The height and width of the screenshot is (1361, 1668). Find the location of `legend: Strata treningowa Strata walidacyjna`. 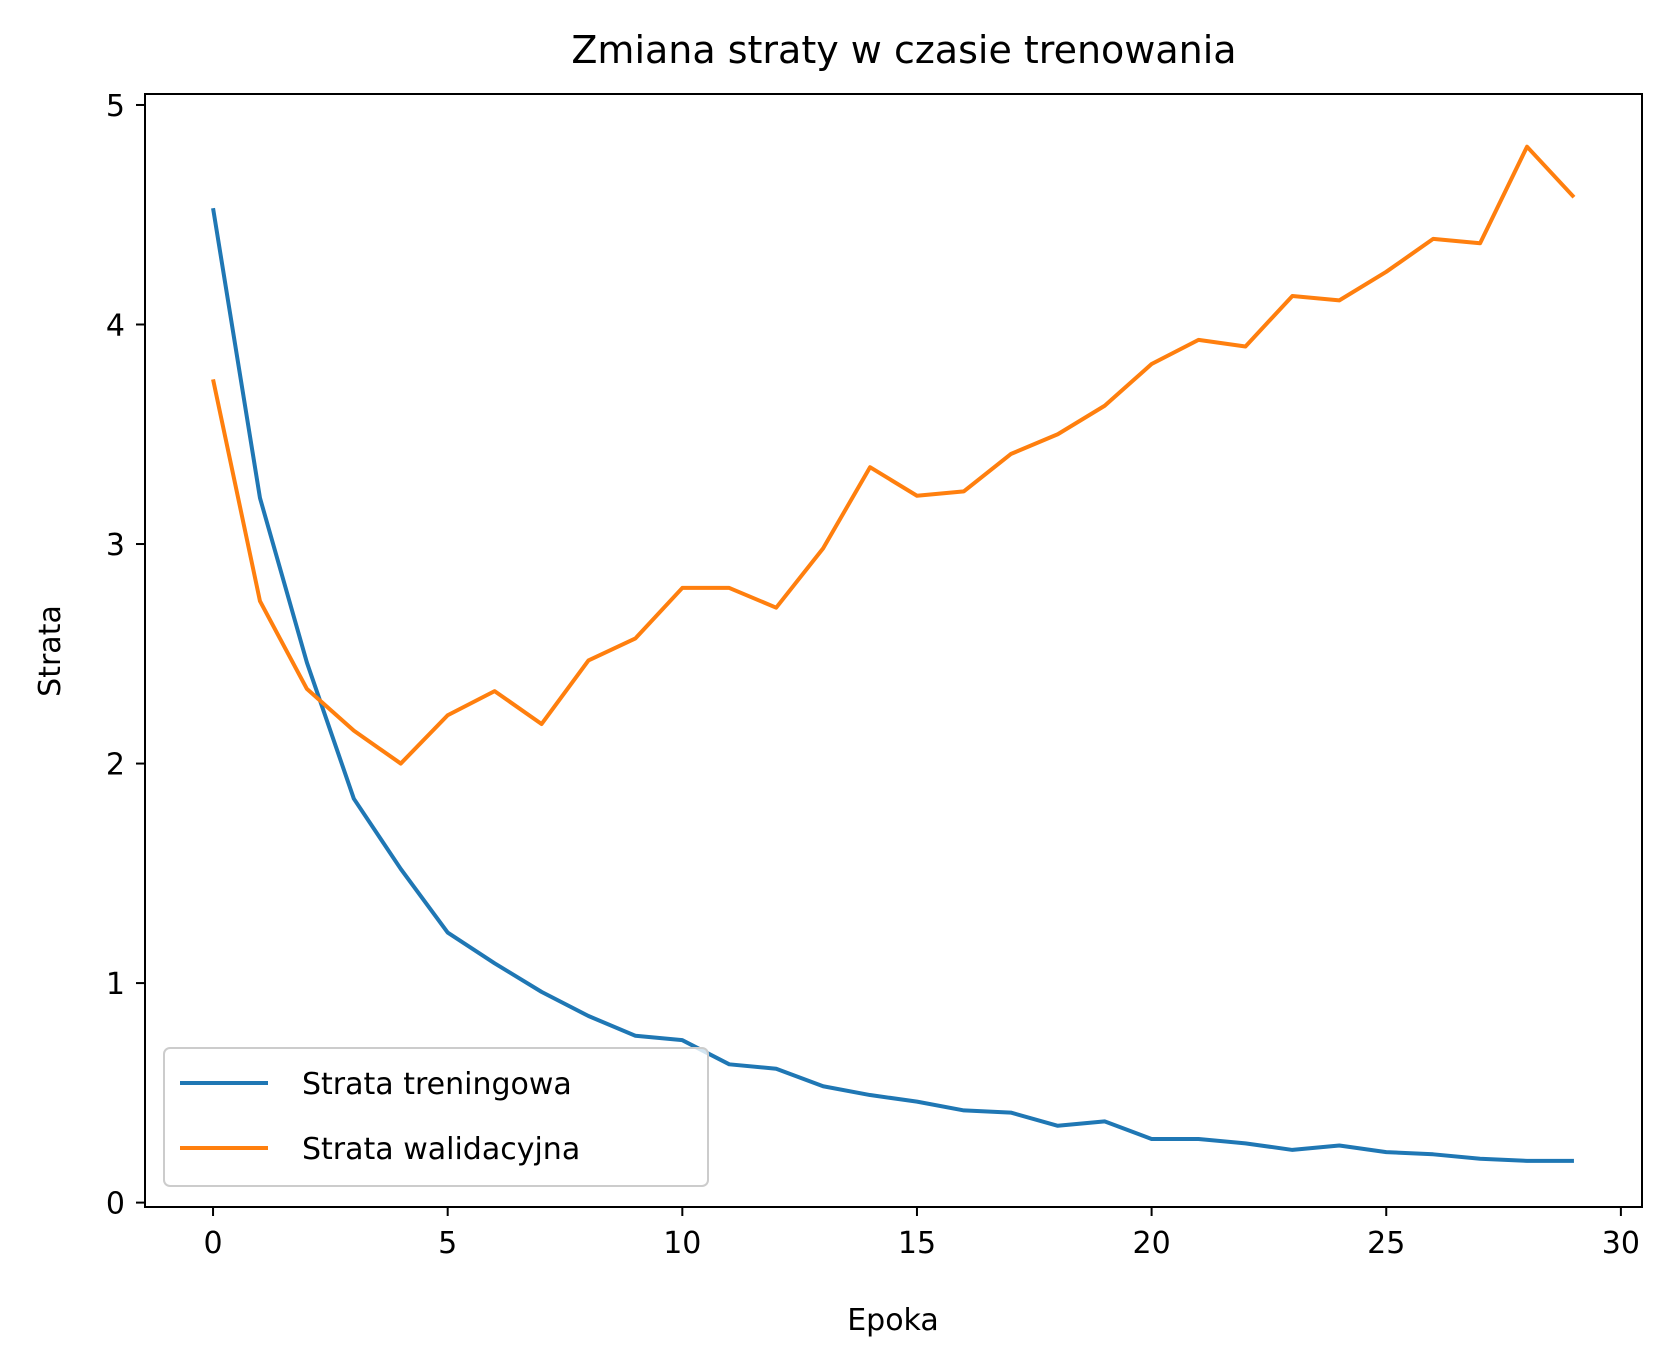

legend: Strata treningowa Strata walidacyjna is located at coordinates (436, 1117).